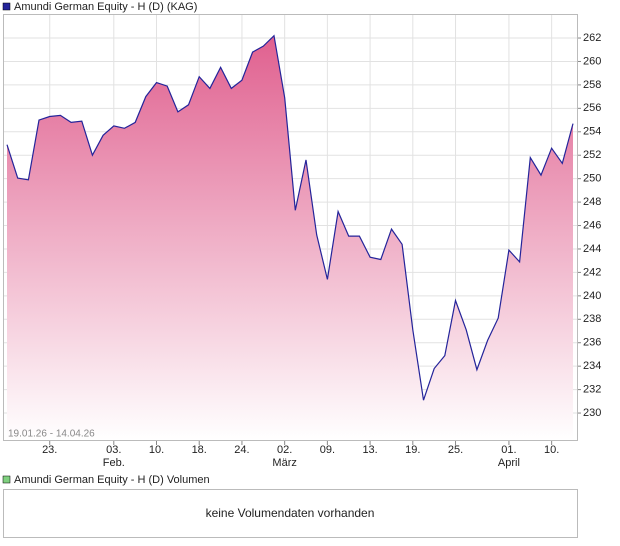 The height and width of the screenshot is (546, 620). What do you see at coordinates (412, 450) in the screenshot?
I see `x-tick-label: 19.` at bounding box center [412, 450].